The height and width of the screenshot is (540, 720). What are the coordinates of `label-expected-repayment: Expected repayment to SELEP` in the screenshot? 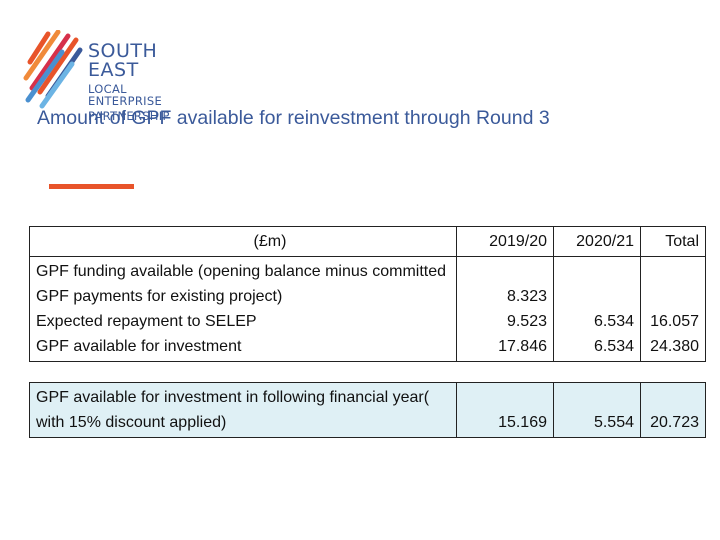 It's located at (146, 321).